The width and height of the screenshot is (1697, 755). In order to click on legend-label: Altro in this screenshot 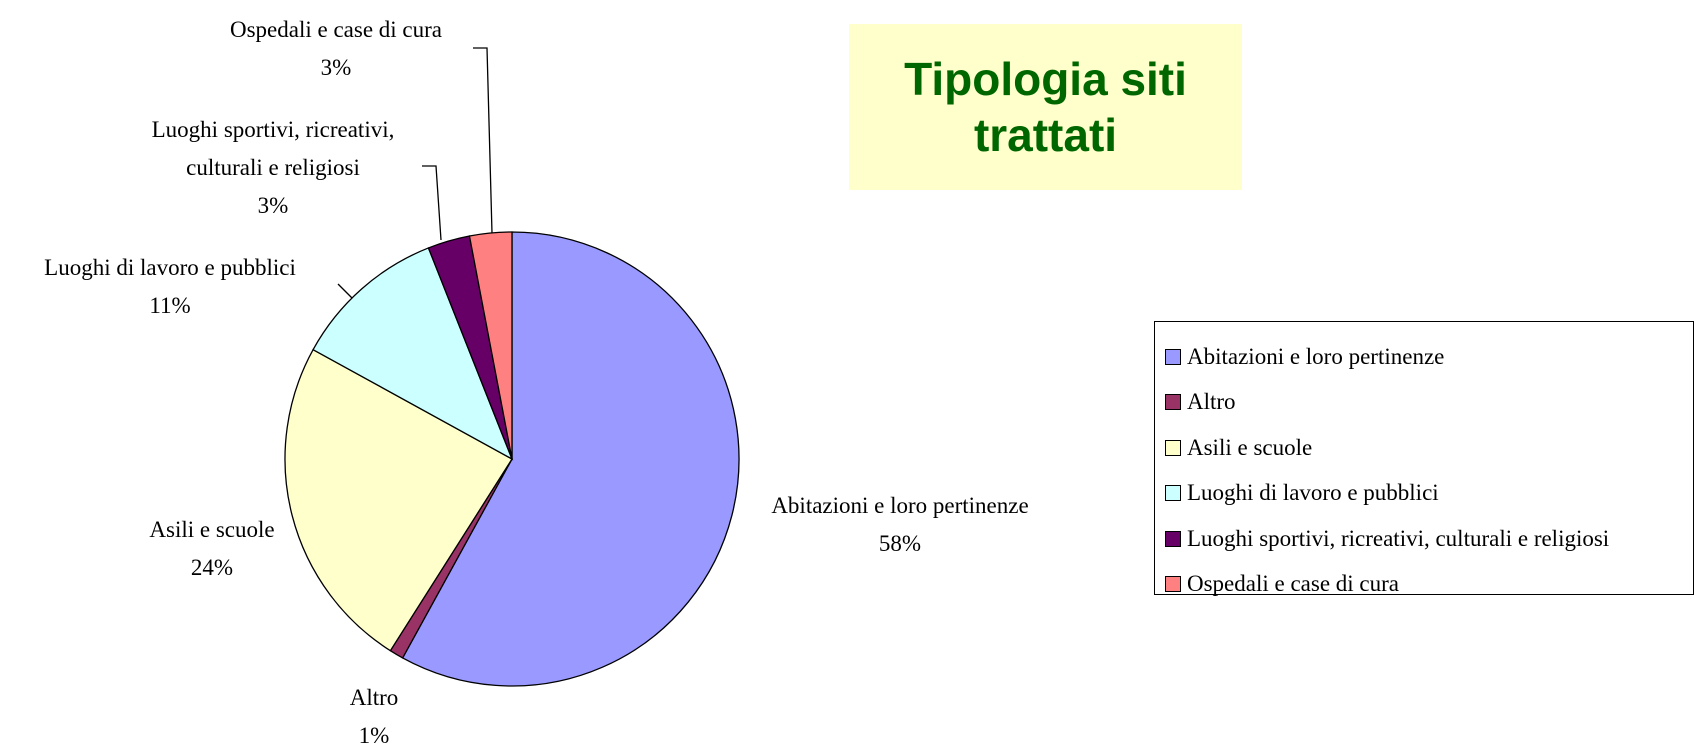, I will do `click(1211, 402)`.